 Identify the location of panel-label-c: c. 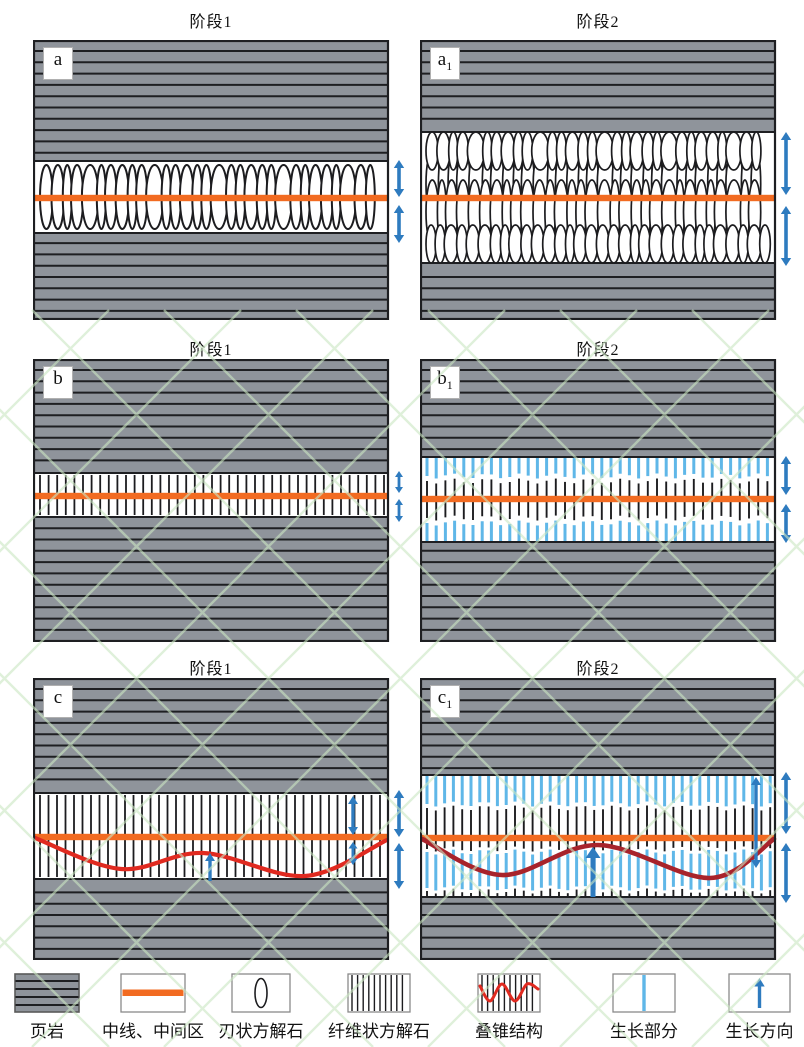
(58, 701).